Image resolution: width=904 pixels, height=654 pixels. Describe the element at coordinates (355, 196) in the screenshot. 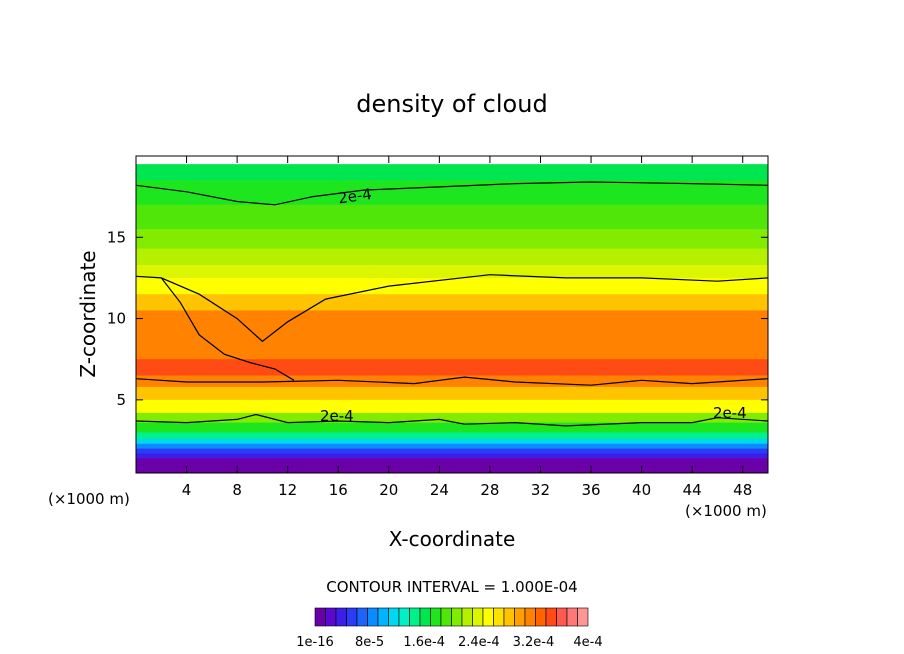

I see `contour-label-1: 2e-4` at that location.